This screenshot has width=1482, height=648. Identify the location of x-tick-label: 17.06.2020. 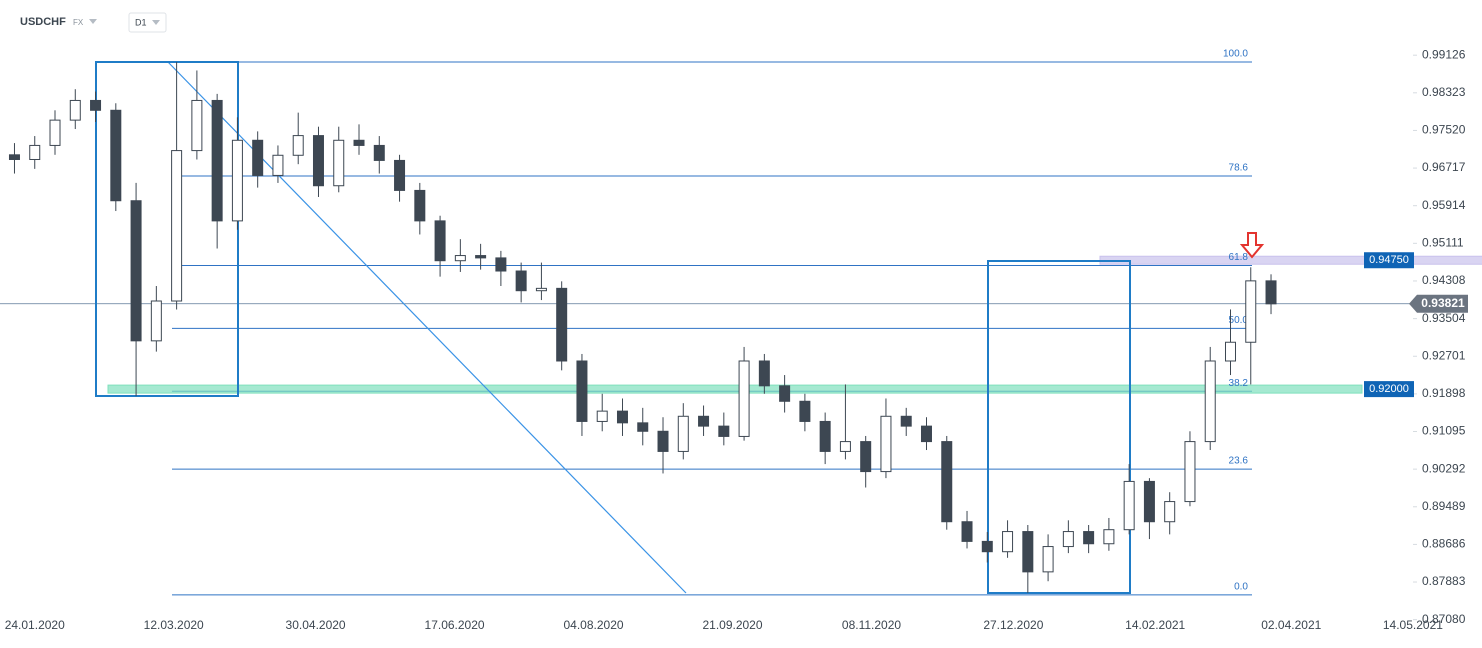
(455, 625).